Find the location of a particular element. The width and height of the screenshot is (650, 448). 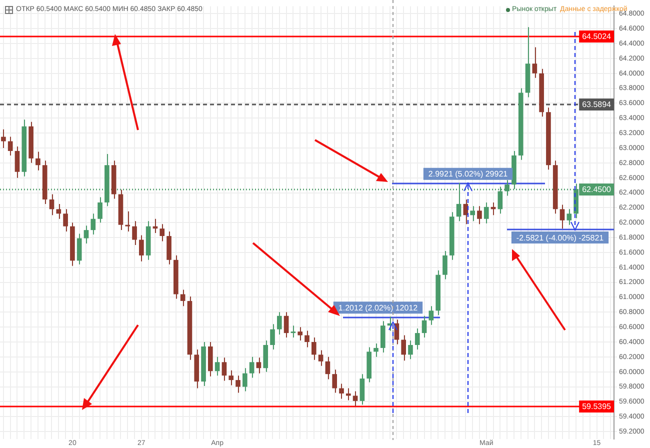

annotation: 1.2012 (2.02%) 12012 is located at coordinates (378, 307).